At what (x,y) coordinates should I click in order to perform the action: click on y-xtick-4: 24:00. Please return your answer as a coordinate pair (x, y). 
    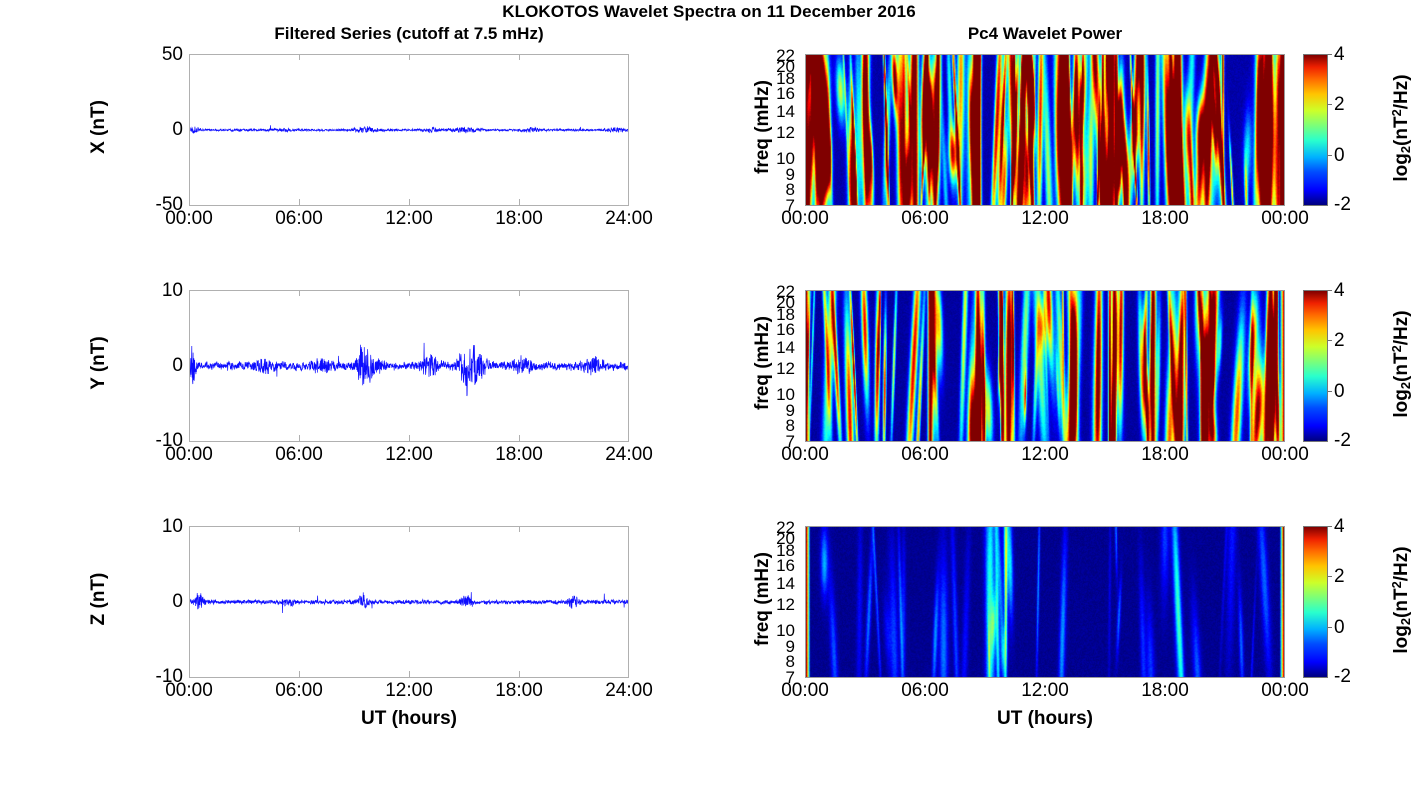
    Looking at the image, I should click on (629, 454).